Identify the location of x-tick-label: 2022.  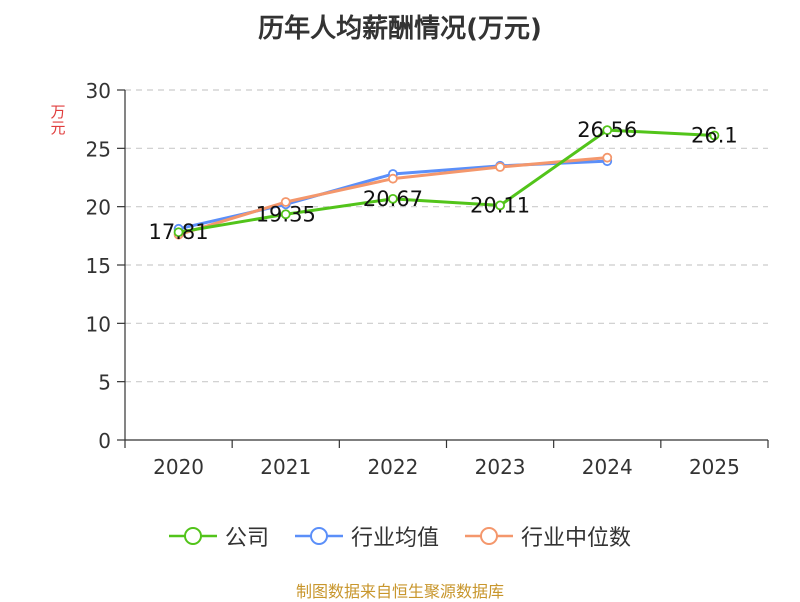
(392, 467).